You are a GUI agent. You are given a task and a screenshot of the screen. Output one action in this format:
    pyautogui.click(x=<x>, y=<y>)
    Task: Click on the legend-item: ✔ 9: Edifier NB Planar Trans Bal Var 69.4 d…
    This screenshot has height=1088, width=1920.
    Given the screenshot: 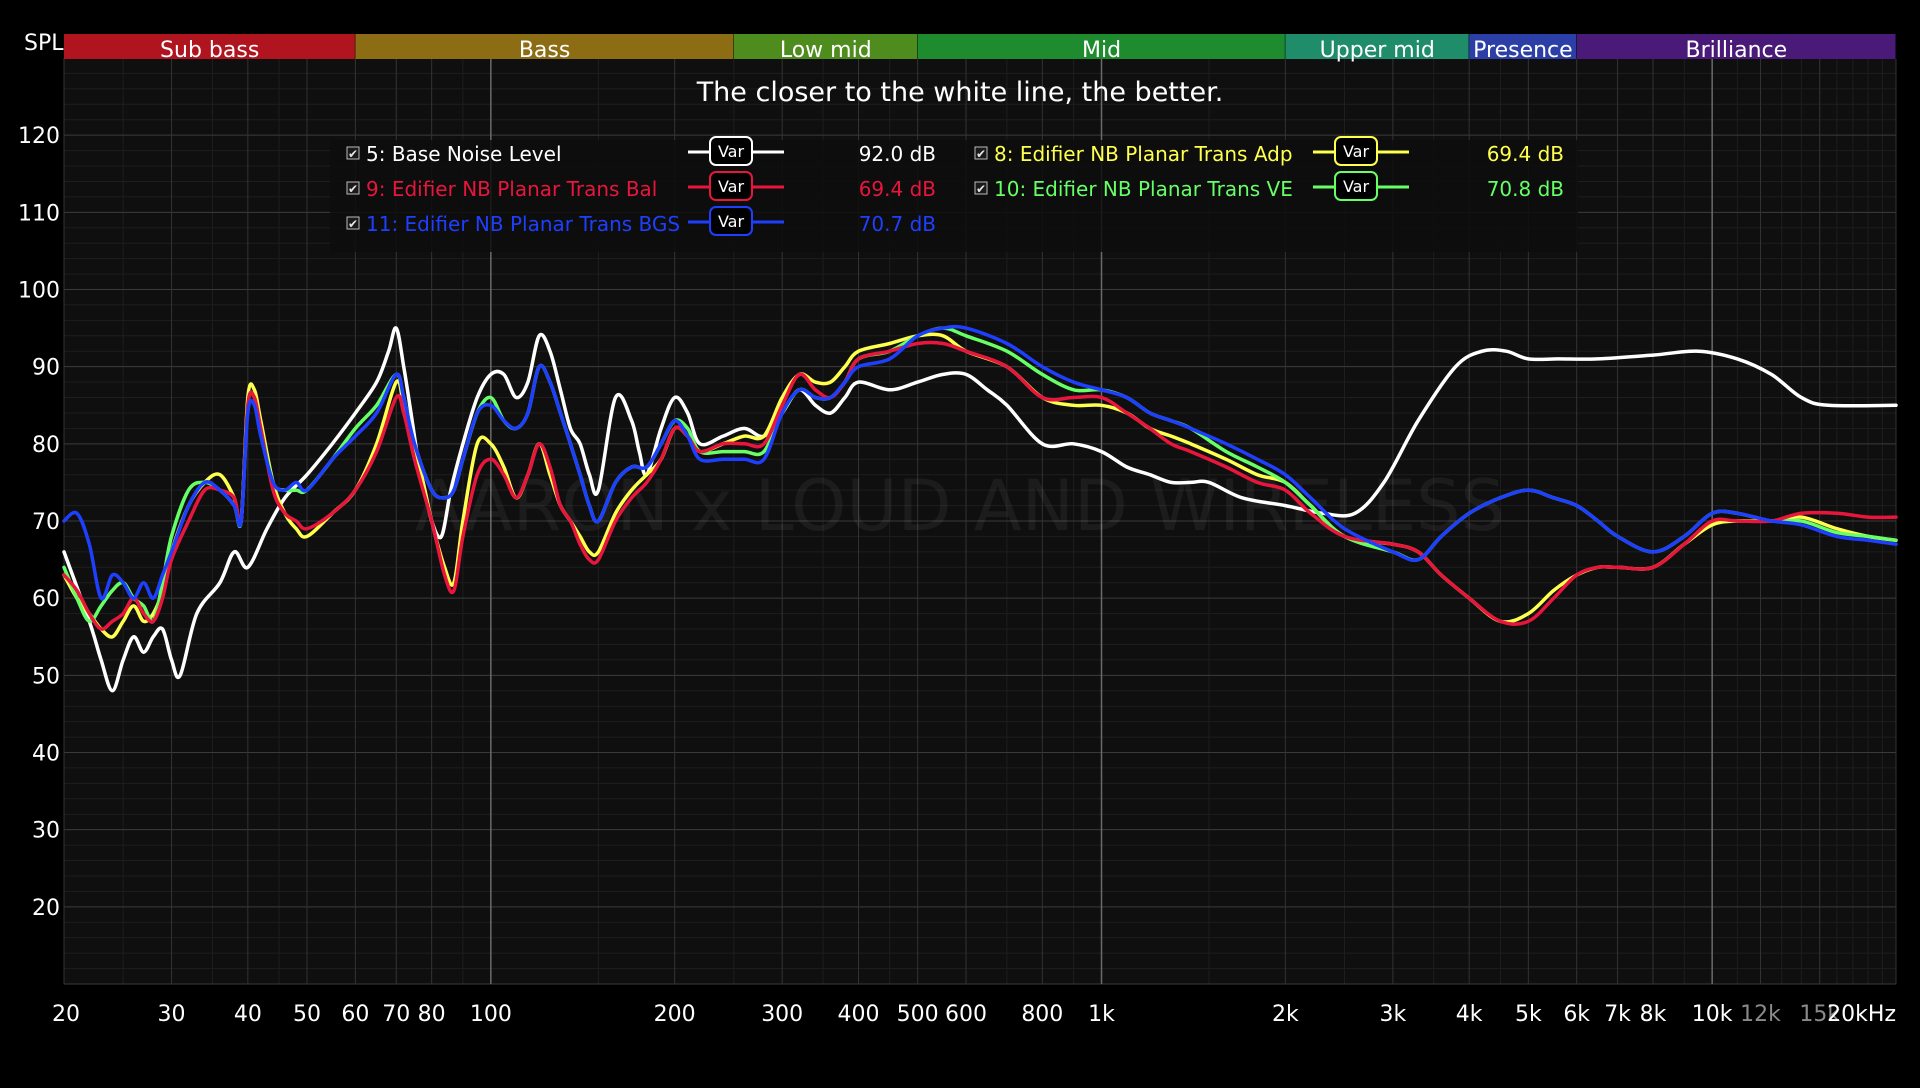 What is the action you would take?
    pyautogui.click(x=641, y=186)
    